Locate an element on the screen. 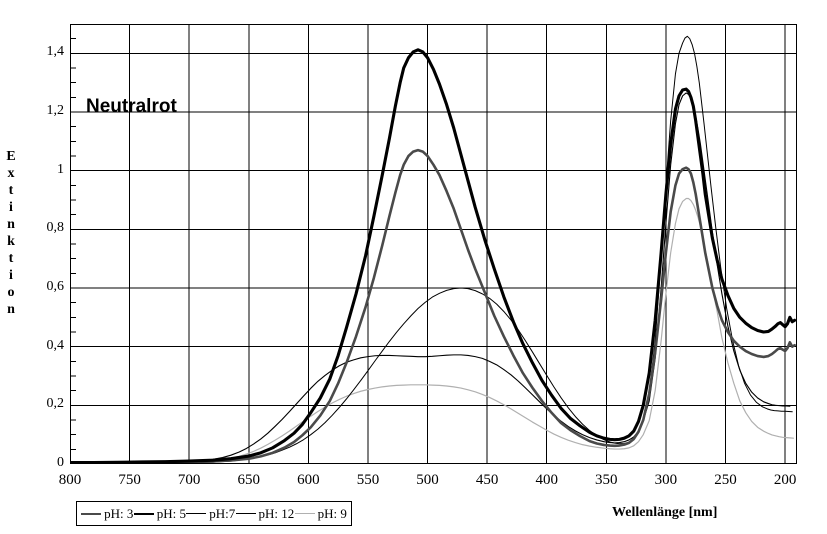 Image resolution: width=827 pixels, height=534 pixels. y-axis-tick-labels: 0 0,2 0,4 0,6 0,8 1 1,2 1,4 is located at coordinates (40, 267).